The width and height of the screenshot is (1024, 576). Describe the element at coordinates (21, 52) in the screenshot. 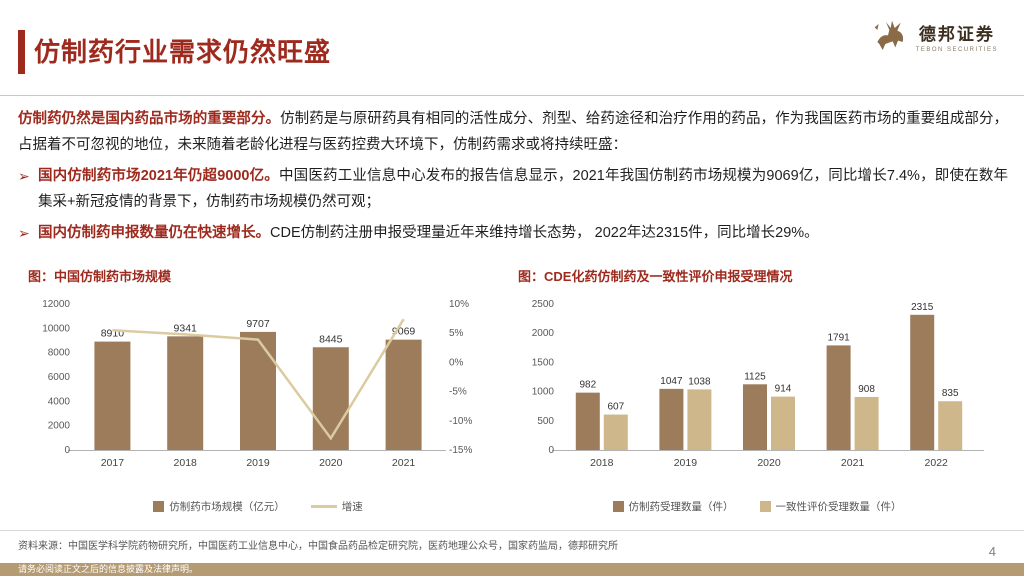

I see `title-accent-bar` at that location.